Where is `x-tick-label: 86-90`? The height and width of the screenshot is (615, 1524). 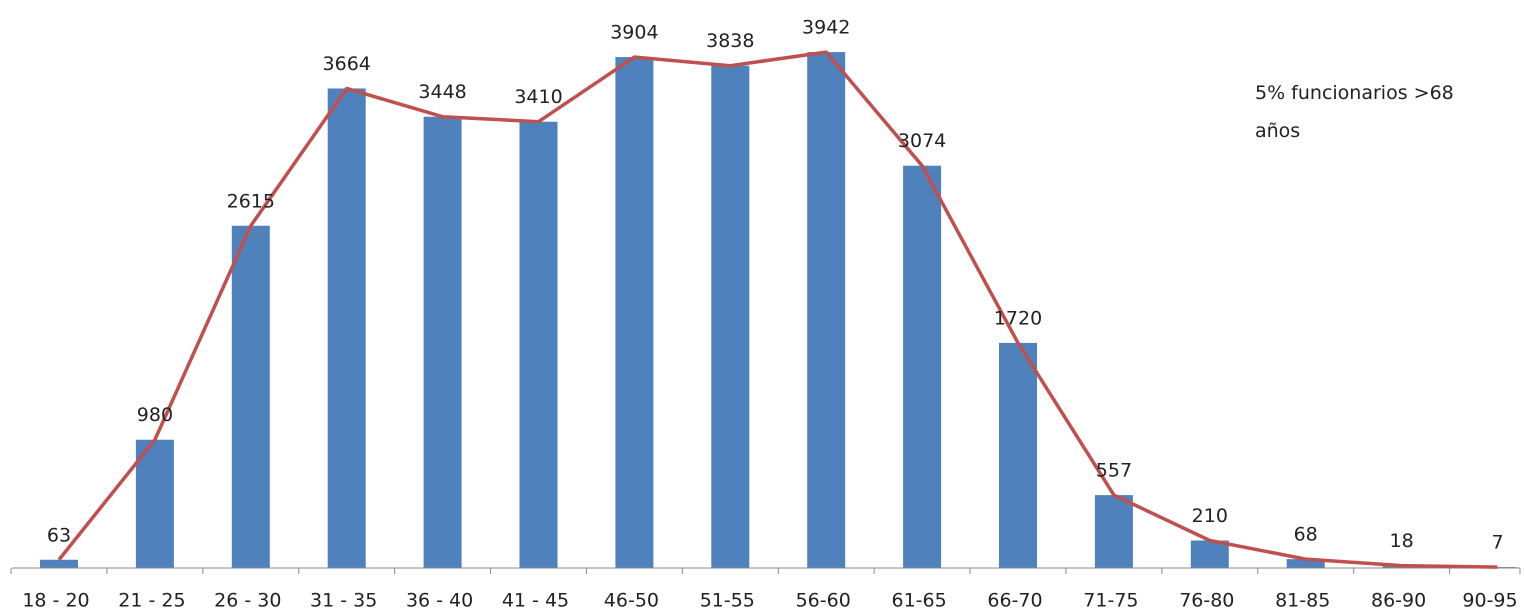 x-tick-label: 86-90 is located at coordinates (1398, 601).